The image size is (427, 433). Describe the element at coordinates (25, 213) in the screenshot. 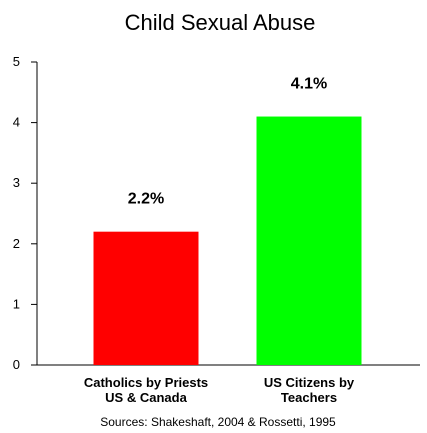

I see `y-axis: 0 1 2 3 4 5` at that location.